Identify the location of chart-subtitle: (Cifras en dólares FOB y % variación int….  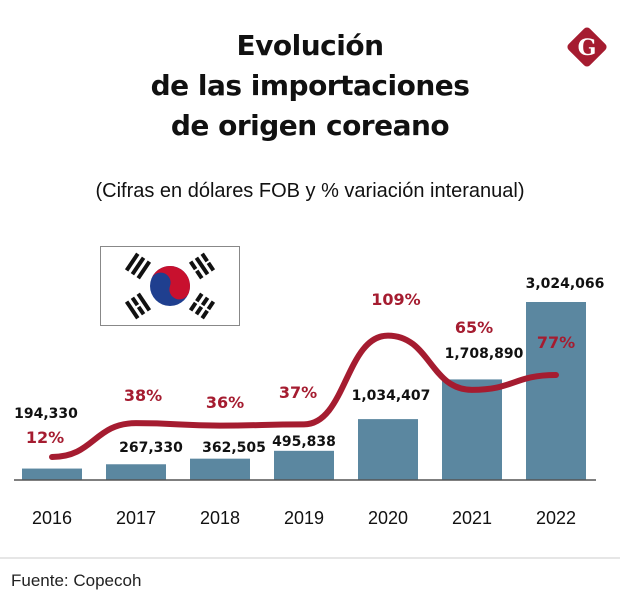
(310, 191).